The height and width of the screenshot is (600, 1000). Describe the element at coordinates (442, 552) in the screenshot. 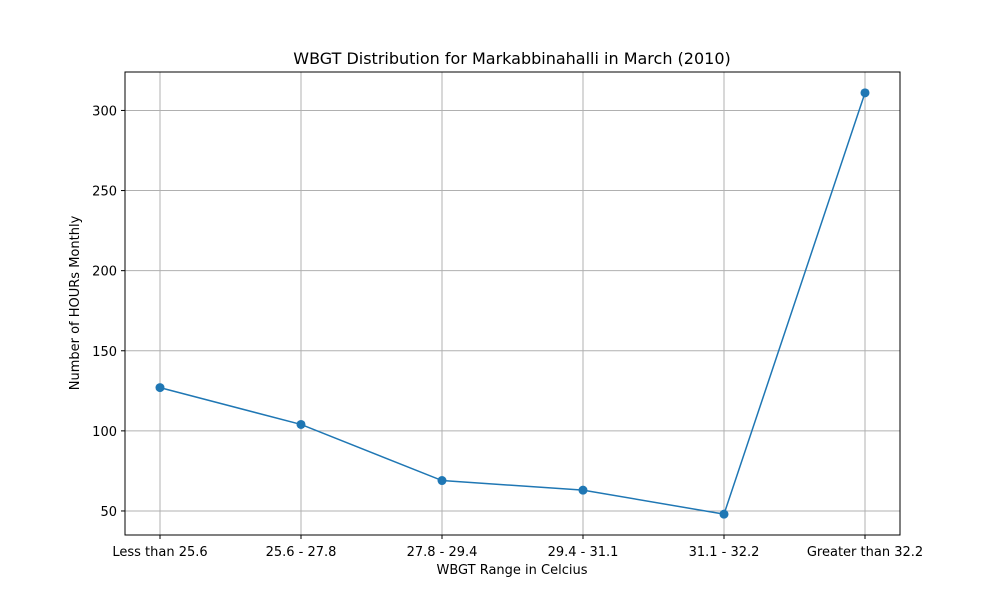

I see `x-tick-label: 27.8 - 29.4` at that location.